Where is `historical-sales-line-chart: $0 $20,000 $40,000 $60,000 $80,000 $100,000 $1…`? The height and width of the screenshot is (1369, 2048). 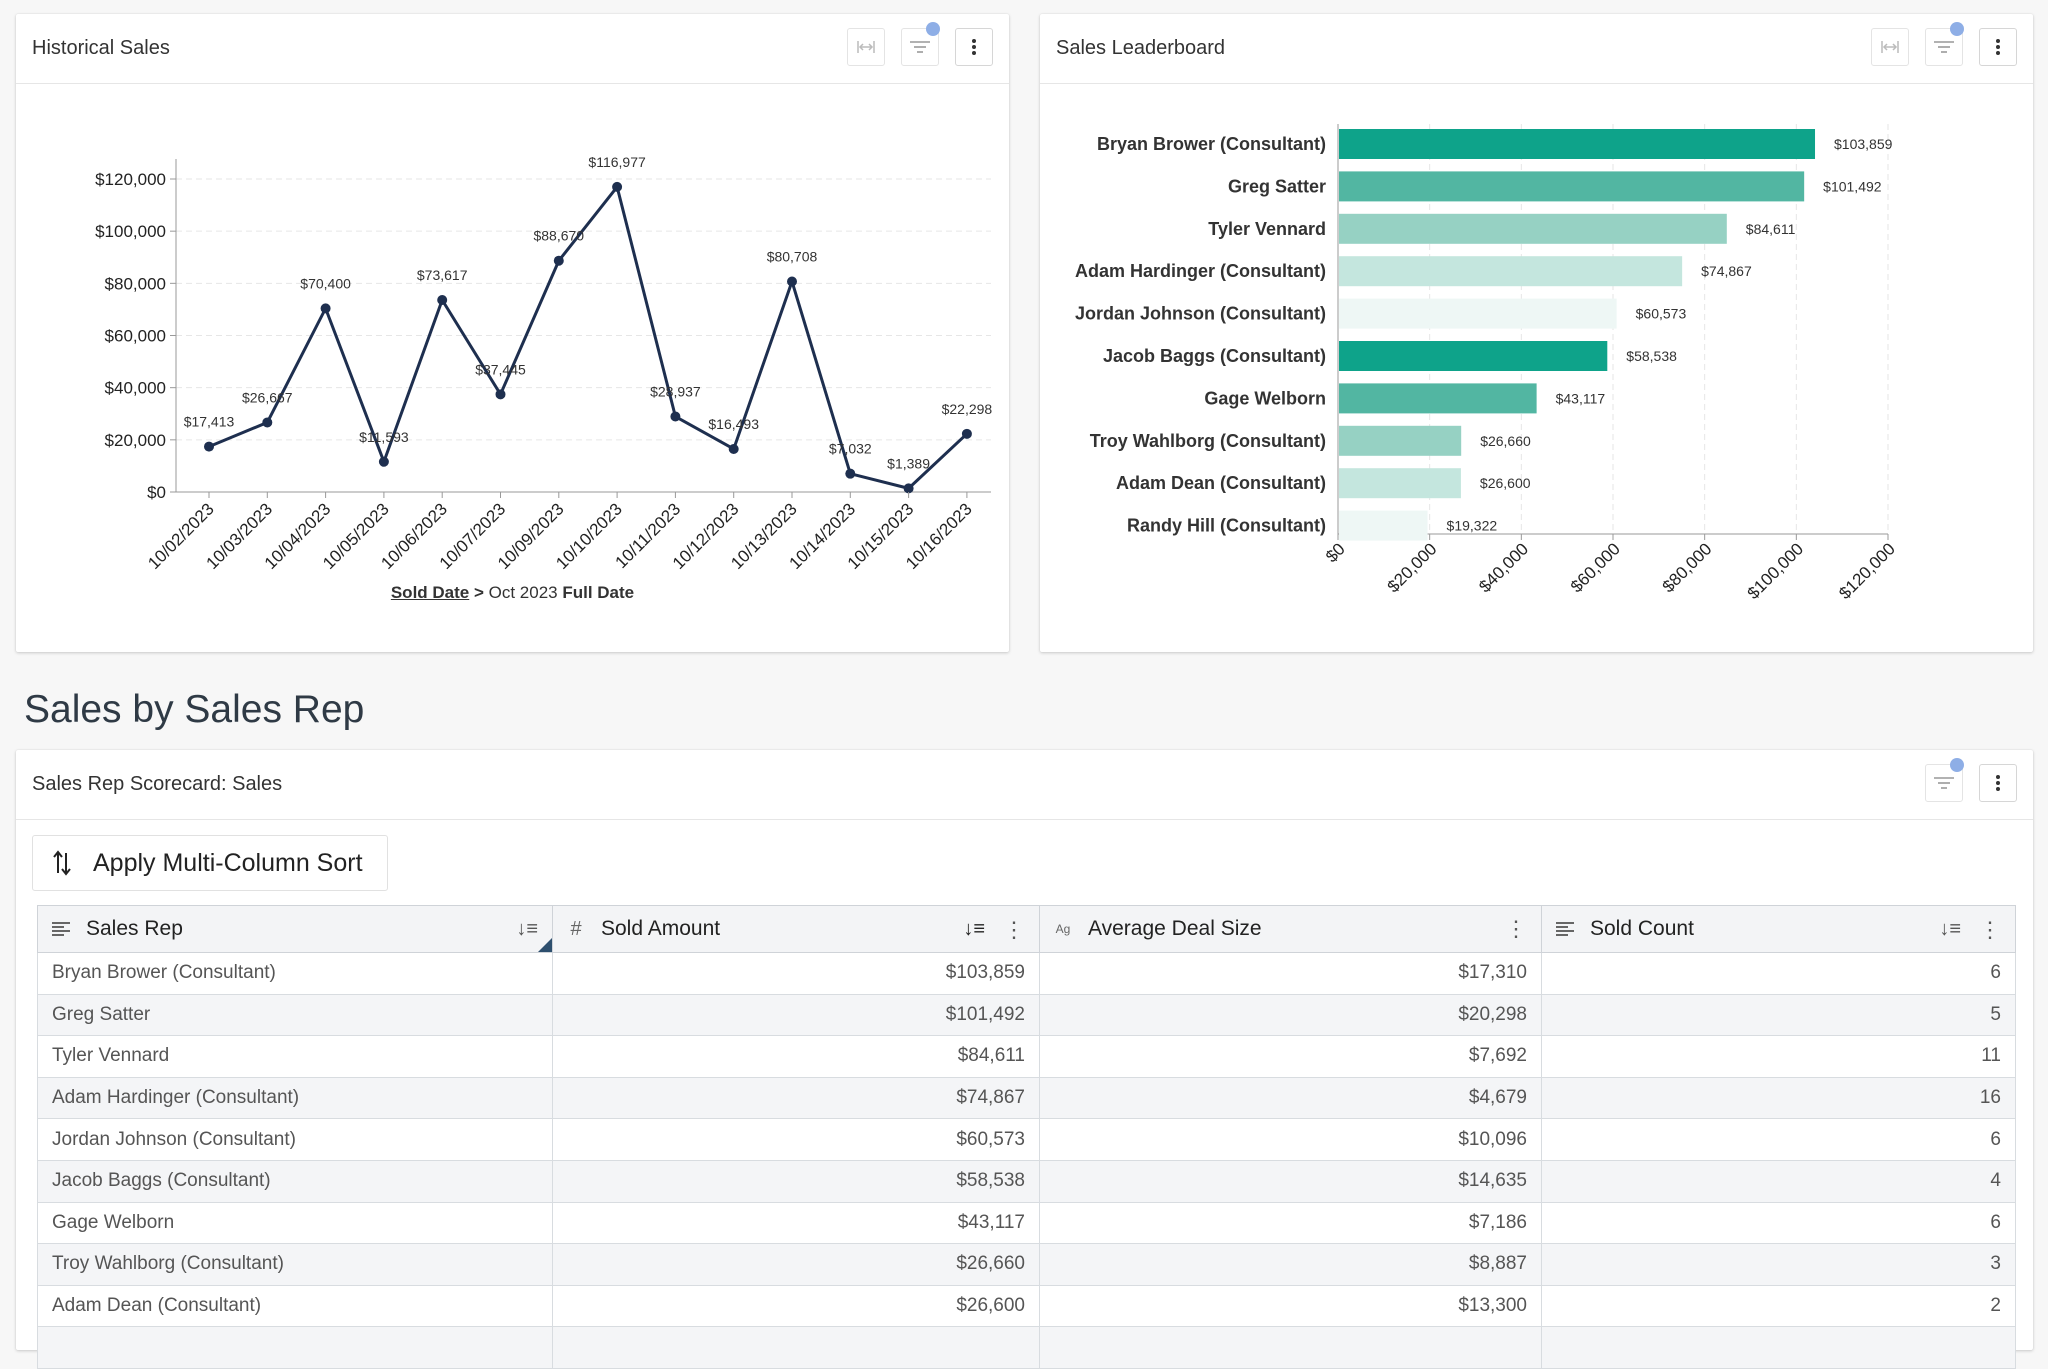 historical-sales-line-chart: $0 $20,000 $40,000 $60,000 $80,000 $100,000 $1… is located at coordinates (543, 363).